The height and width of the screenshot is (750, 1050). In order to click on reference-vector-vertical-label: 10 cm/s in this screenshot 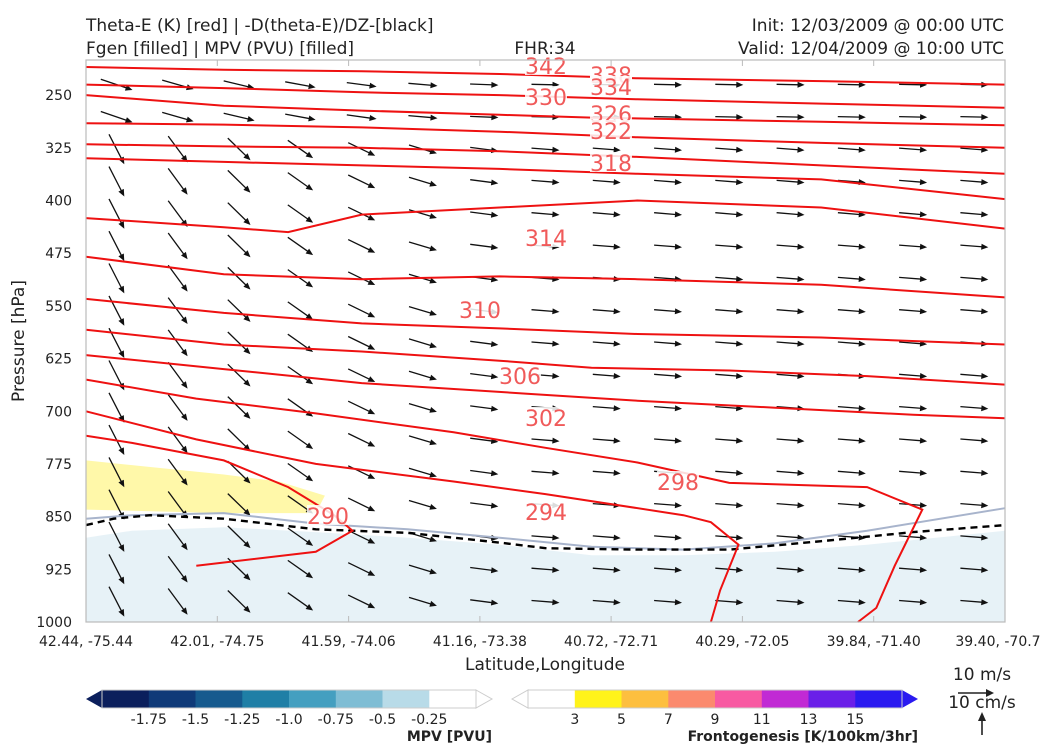, I will do `click(982, 703)`.